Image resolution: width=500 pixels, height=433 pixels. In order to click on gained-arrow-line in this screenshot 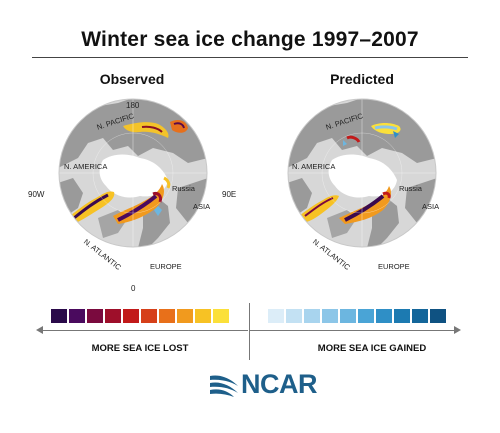, I will do `click(352, 330)`.